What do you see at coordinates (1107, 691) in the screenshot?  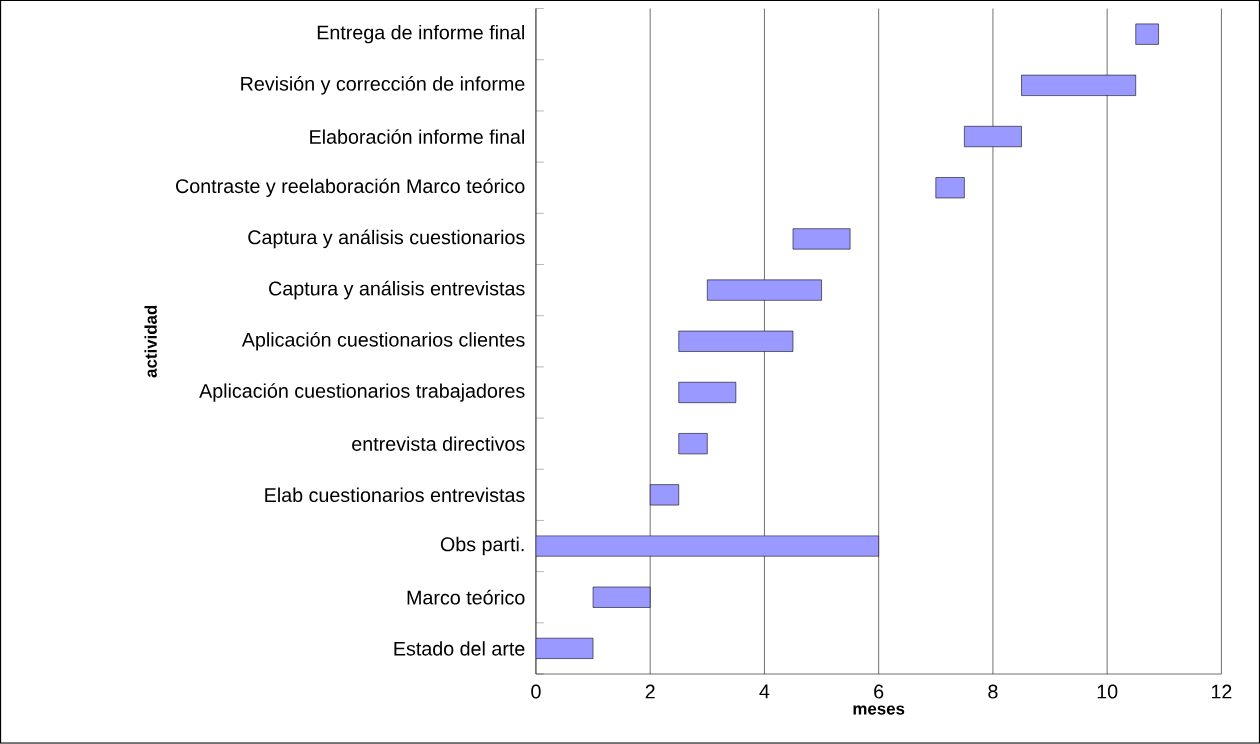 I see `x-tick-label: 10` at bounding box center [1107, 691].